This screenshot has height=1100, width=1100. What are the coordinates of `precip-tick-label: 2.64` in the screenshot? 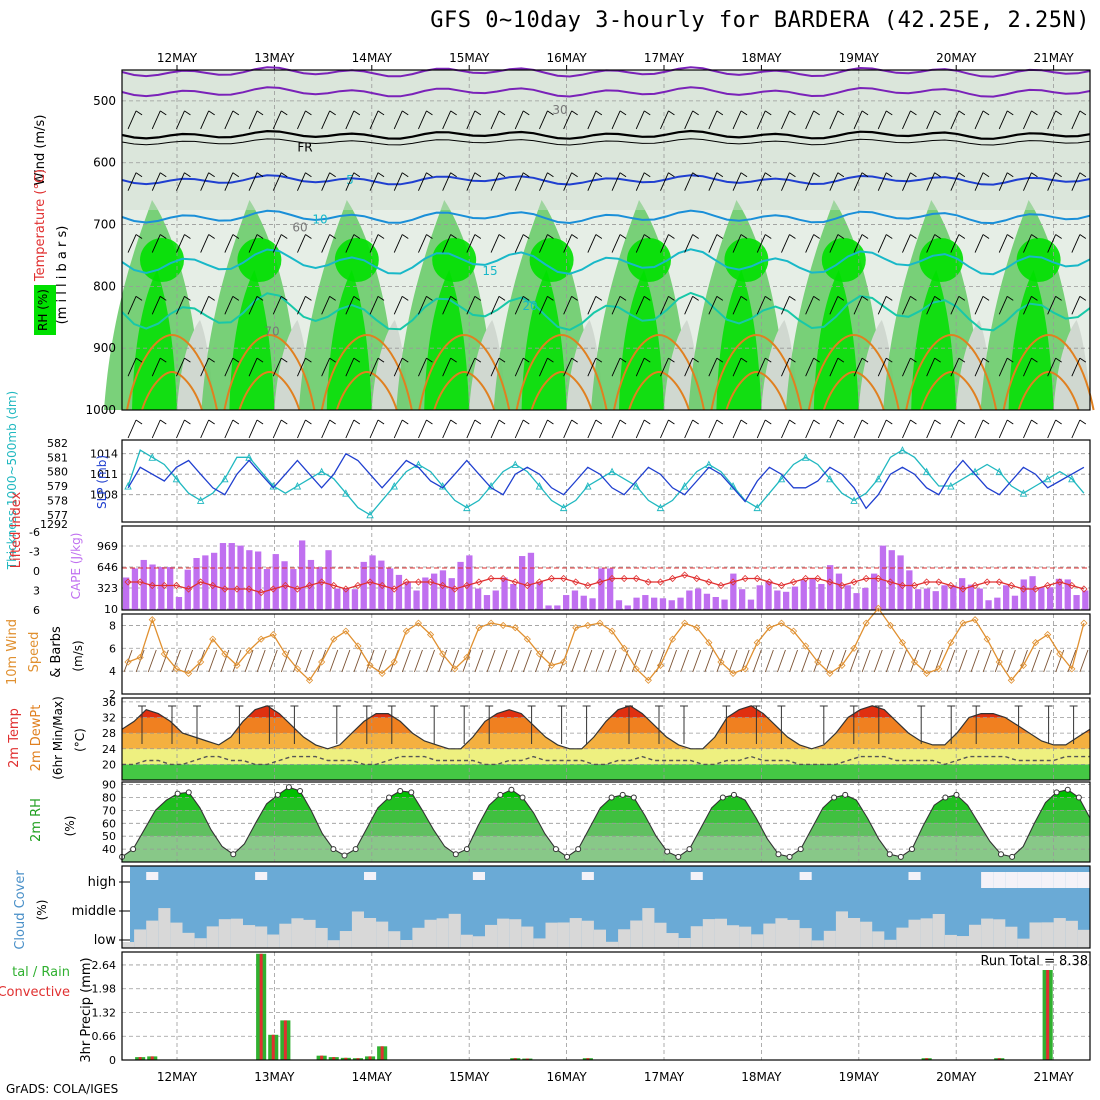 It's located at (104, 965).